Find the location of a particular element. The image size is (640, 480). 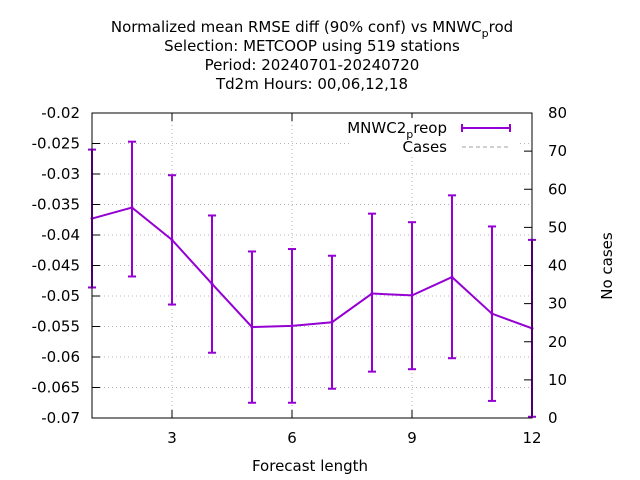

y2-tick-label: 60 is located at coordinates (557, 189).